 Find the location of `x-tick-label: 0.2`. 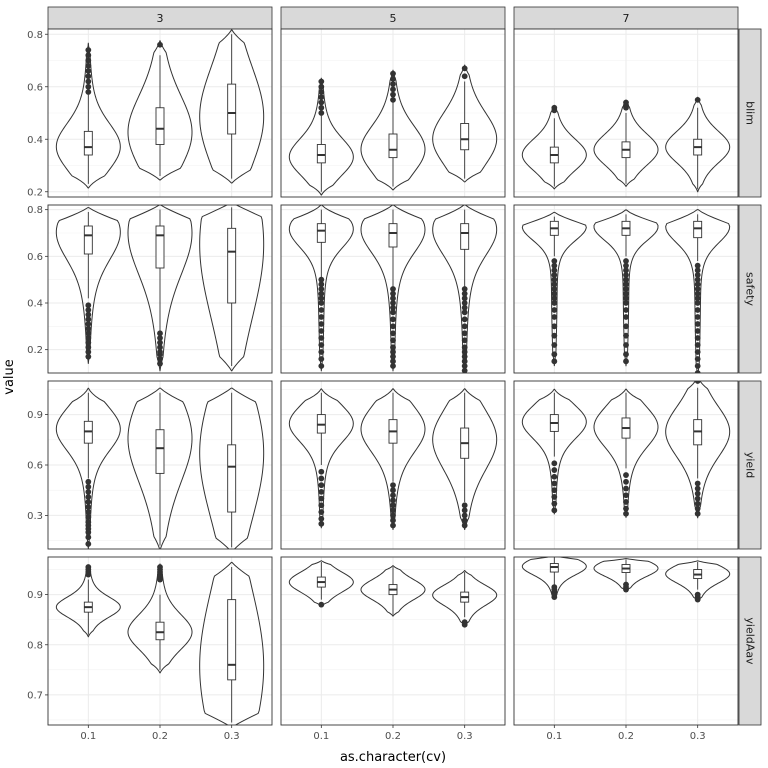

x-tick-label: 0.2 is located at coordinates (626, 736).